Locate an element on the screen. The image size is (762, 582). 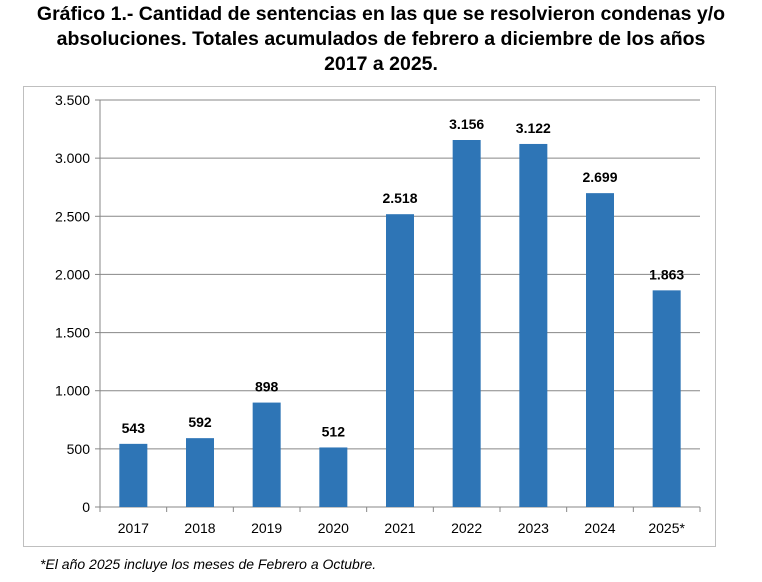
x-tick-label-2019: 2019 is located at coordinates (266, 528).